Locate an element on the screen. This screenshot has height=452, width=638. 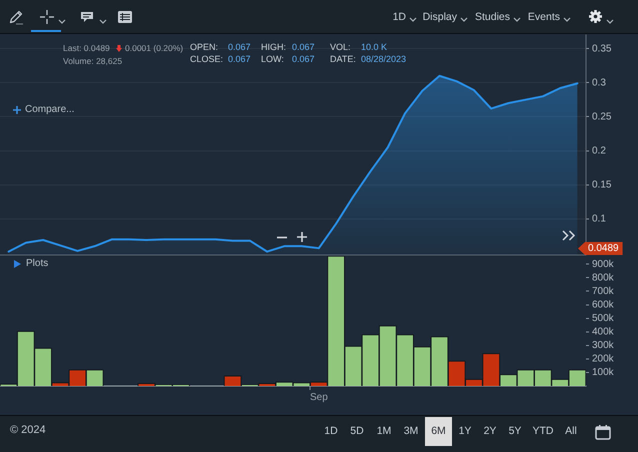
y-tick-label: 0.25 is located at coordinates (602, 116).